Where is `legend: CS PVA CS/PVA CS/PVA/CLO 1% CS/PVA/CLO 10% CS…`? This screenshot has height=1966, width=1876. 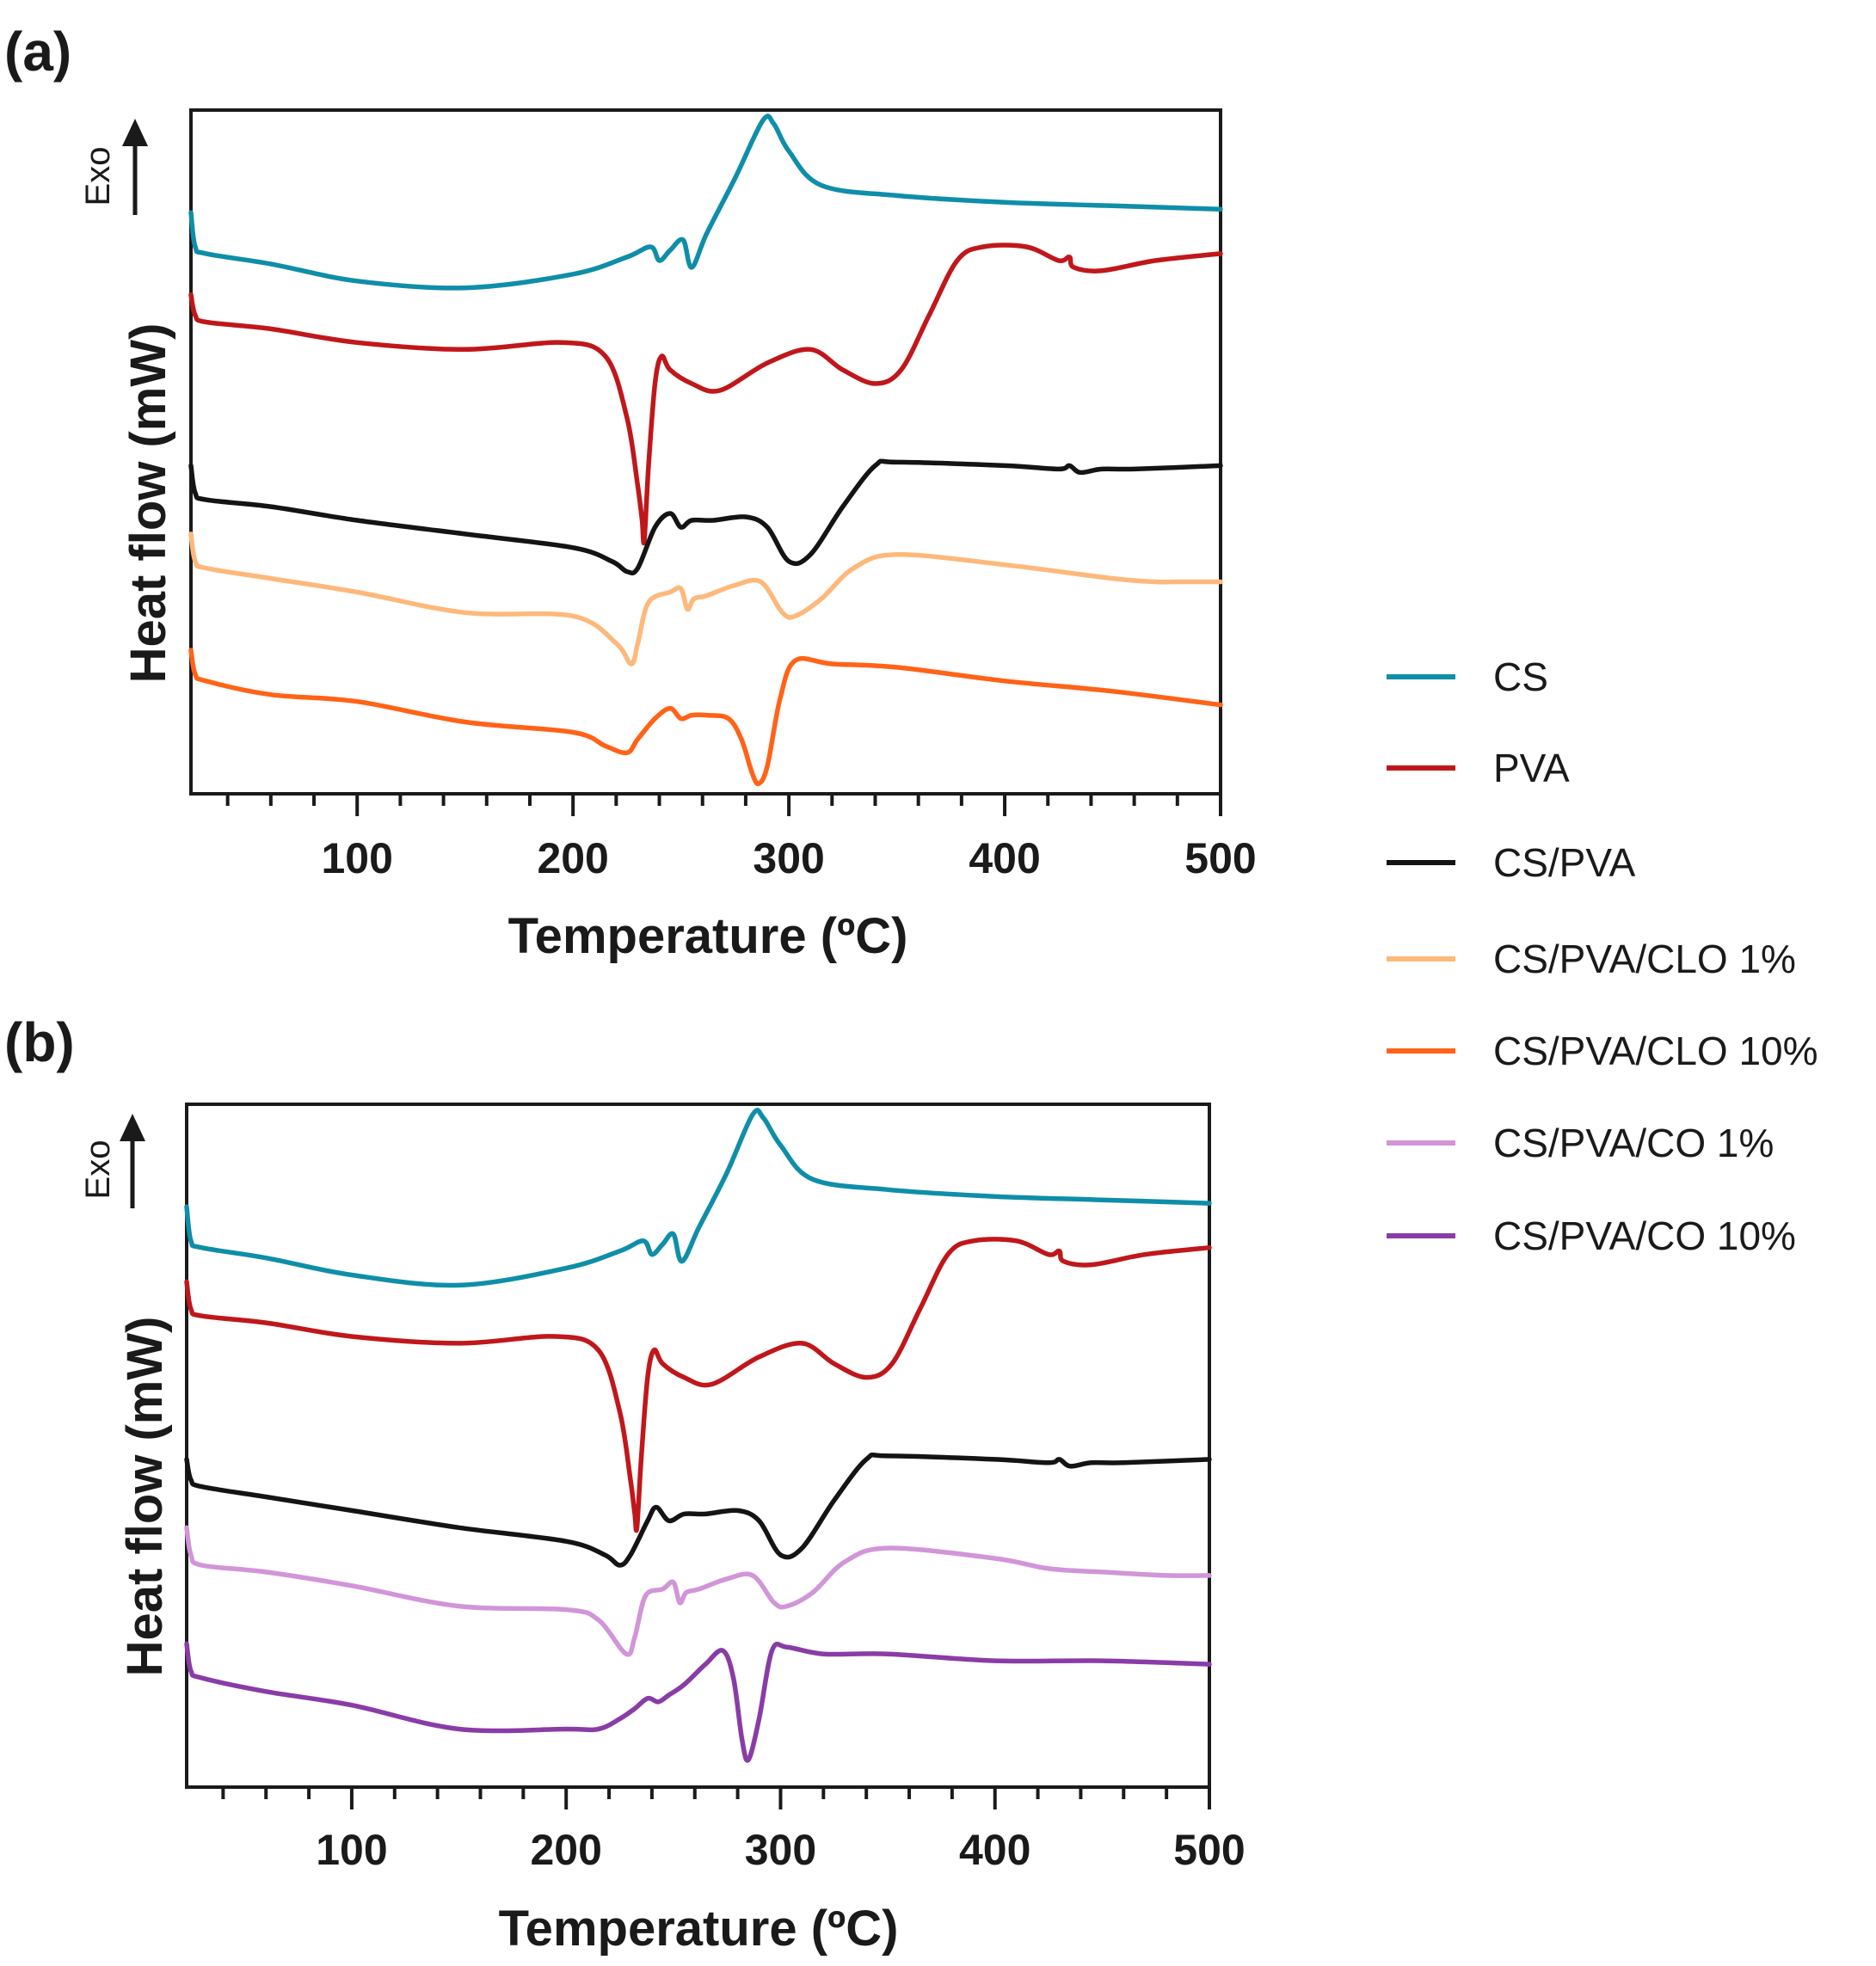 legend: CS PVA CS/PVA CS/PVA/CLO 1% CS/PVA/CLO 10% CS… is located at coordinates (1602, 956).